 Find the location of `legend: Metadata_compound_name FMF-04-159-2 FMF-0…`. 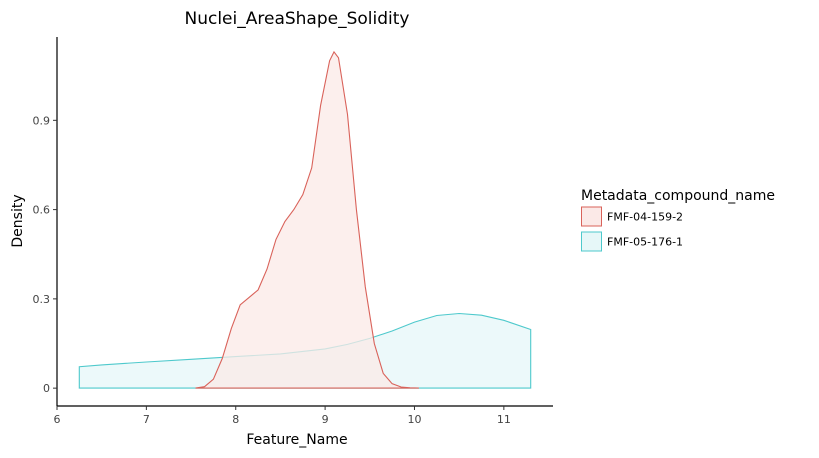

legend: Metadata_compound_name FMF-04-159-2 FMF-0… is located at coordinates (678, 220).